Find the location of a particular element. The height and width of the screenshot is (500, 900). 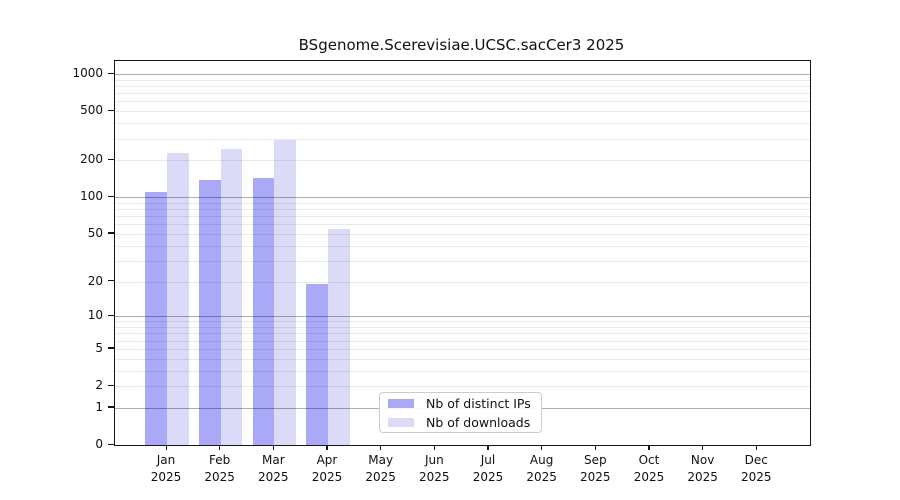

chart-title: BSgenome.Scerevisiae.UCSC.sacCer3 2025 is located at coordinates (461, 45).